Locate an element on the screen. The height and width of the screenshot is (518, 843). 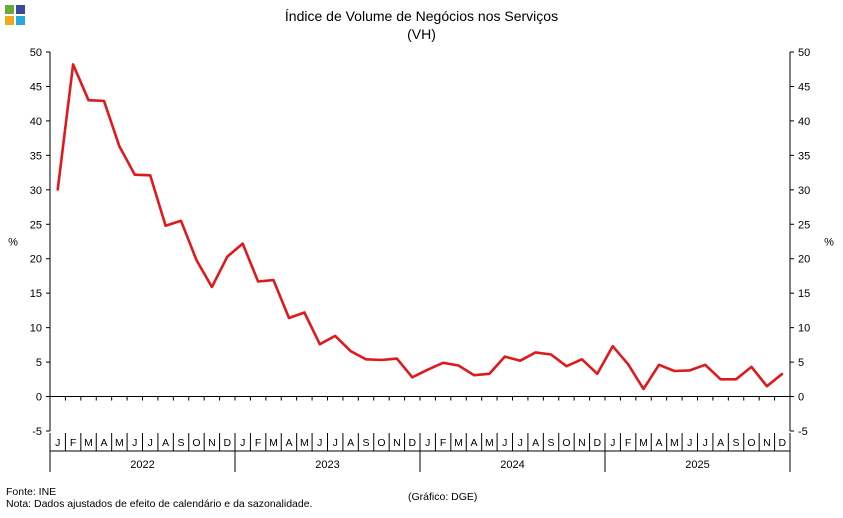
y-tick-label-left: 45 is located at coordinates (36, 87).